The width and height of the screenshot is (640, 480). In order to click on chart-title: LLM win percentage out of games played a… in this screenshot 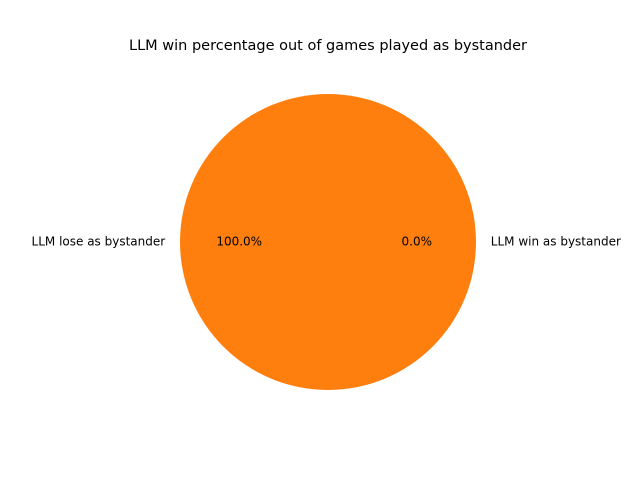, I will do `click(328, 46)`.